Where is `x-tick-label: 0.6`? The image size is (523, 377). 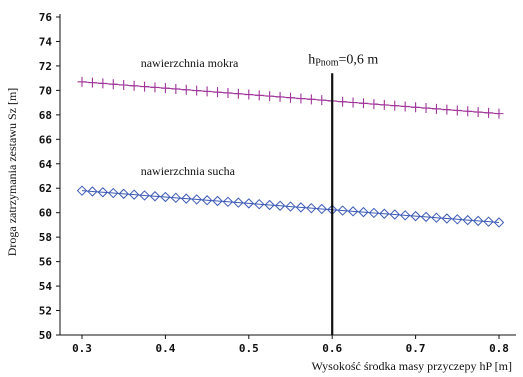
x-tick-label: 0.6 is located at coordinates (332, 348).